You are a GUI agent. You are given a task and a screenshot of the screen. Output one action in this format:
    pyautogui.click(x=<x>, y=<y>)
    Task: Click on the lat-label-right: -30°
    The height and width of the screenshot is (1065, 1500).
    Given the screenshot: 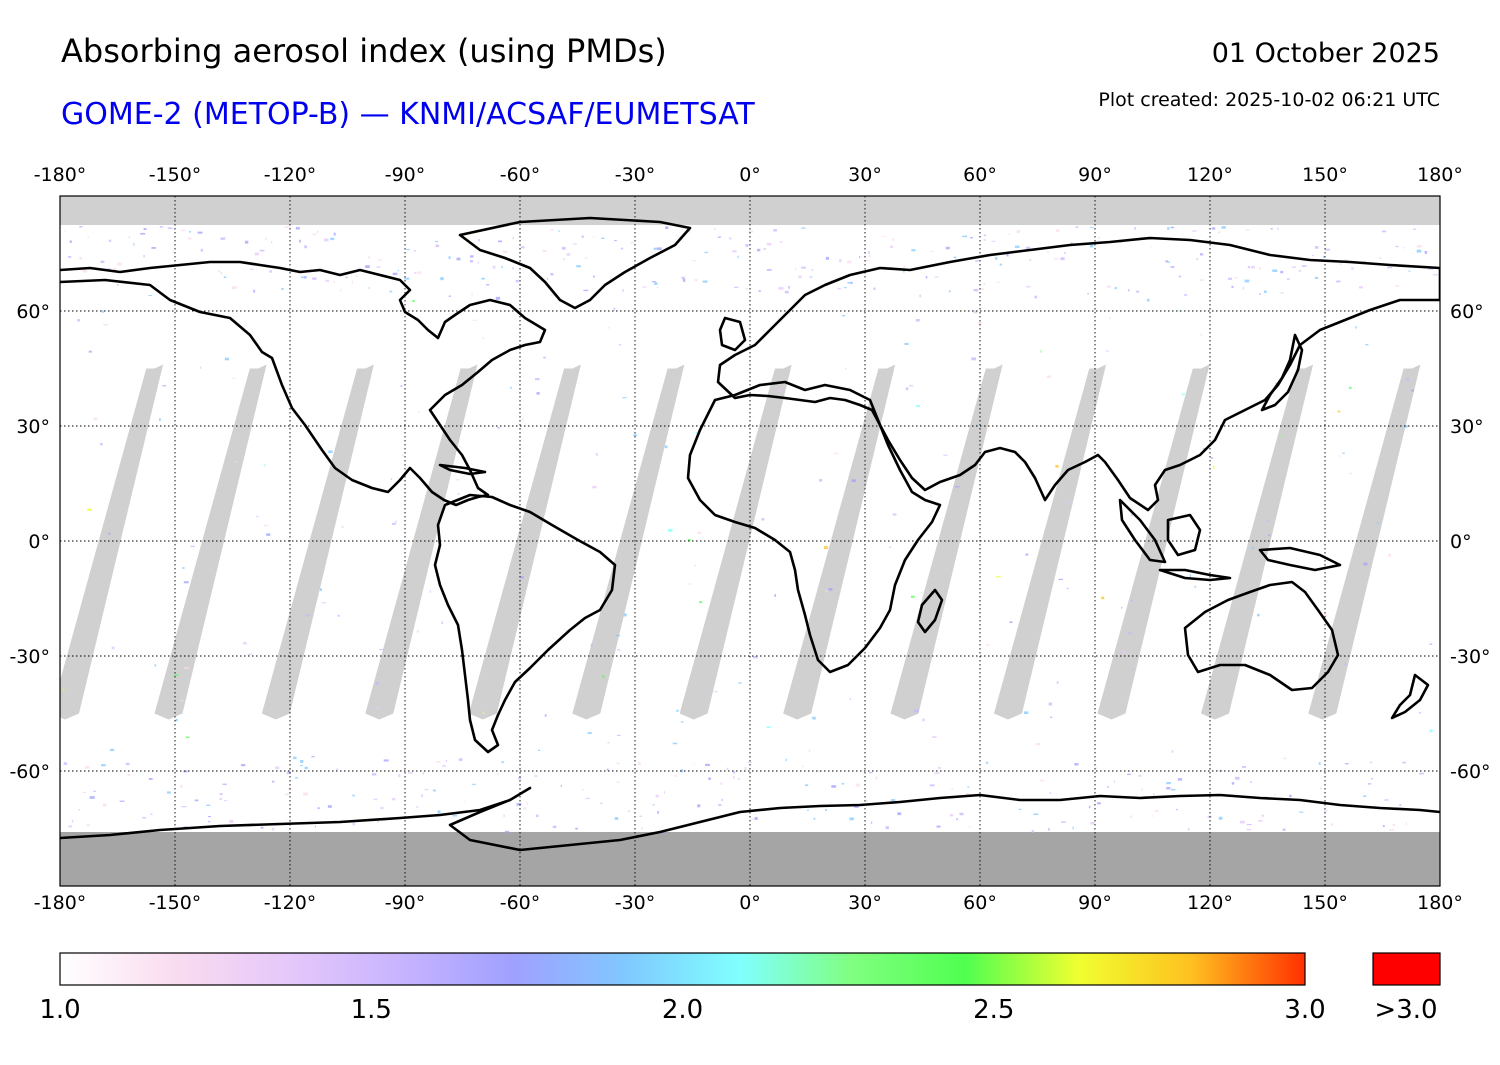 What is the action you would take?
    pyautogui.click(x=1470, y=657)
    